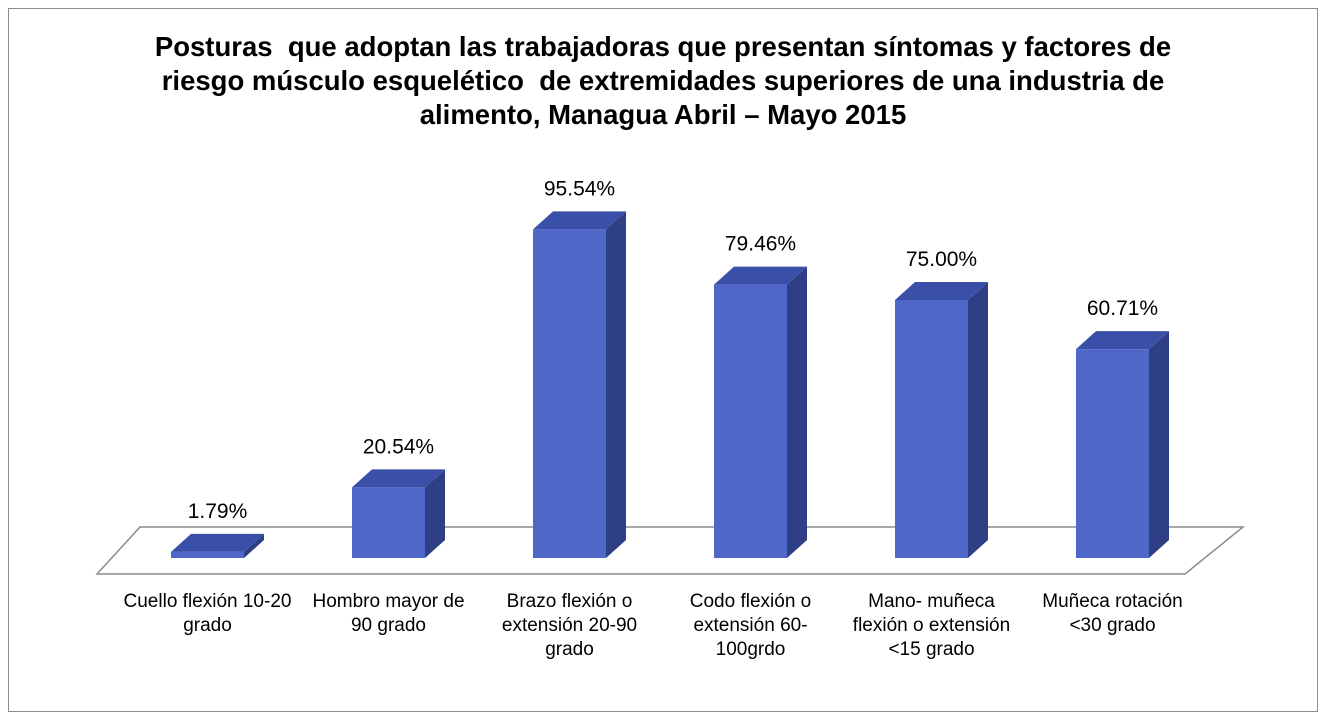 Image resolution: width=1327 pixels, height=715 pixels. What do you see at coordinates (750, 625) in the screenshot?
I see `x-tick-label: Codo flexión o extensión 60-100grdo` at bounding box center [750, 625].